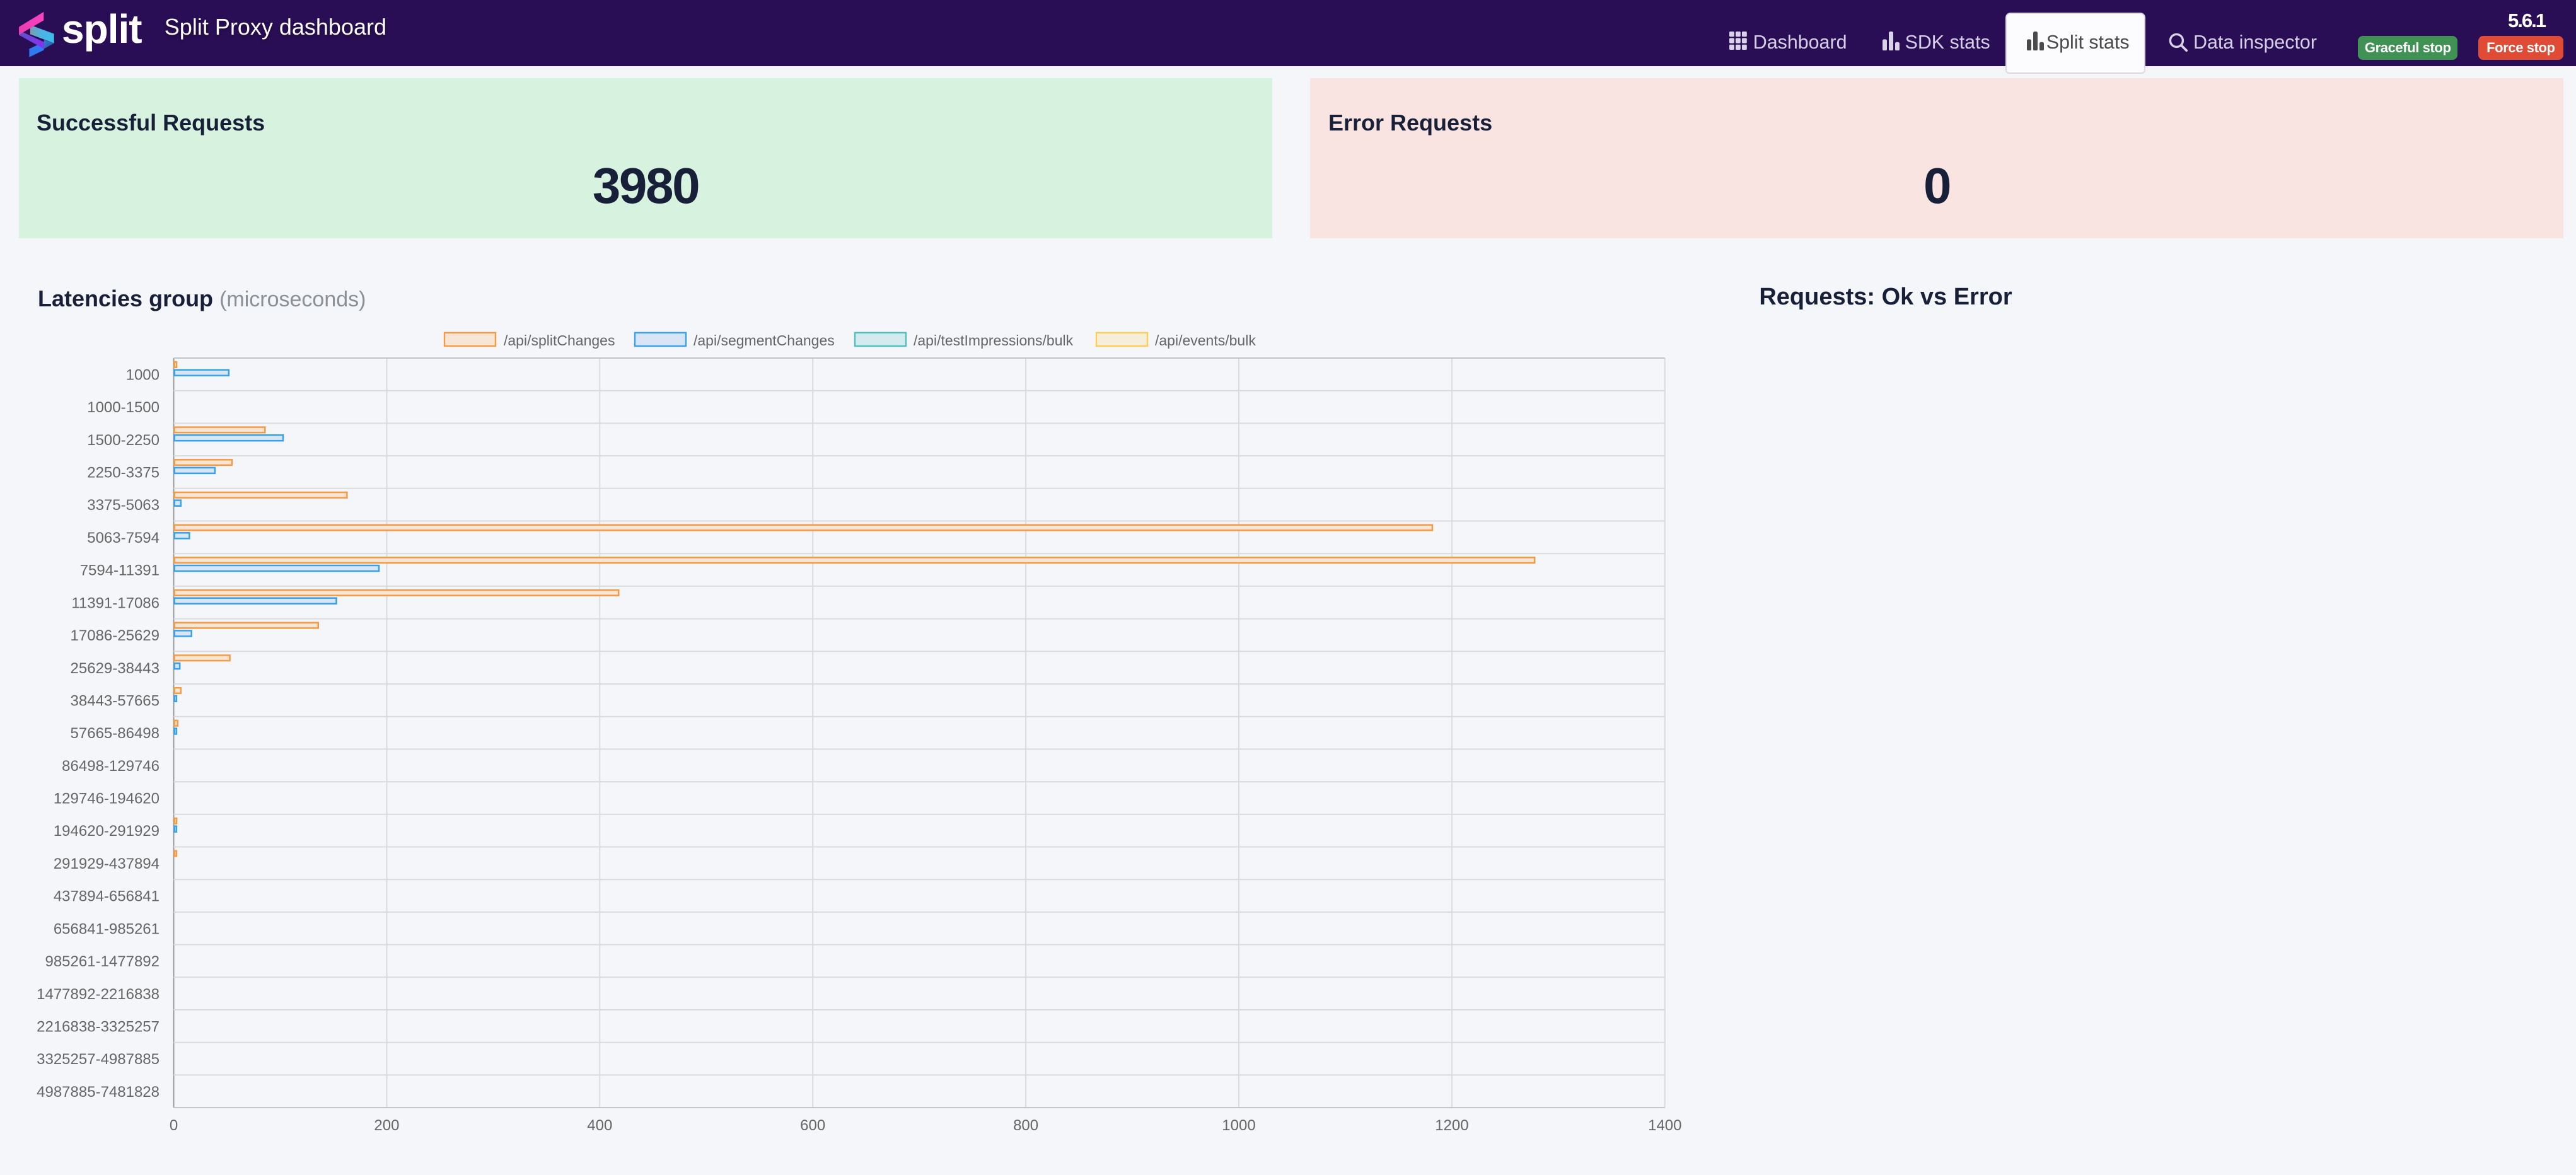 The image size is (2576, 1175). Describe the element at coordinates (124, 441) in the screenshot. I see `svg-text: 1500-2250` at that location.